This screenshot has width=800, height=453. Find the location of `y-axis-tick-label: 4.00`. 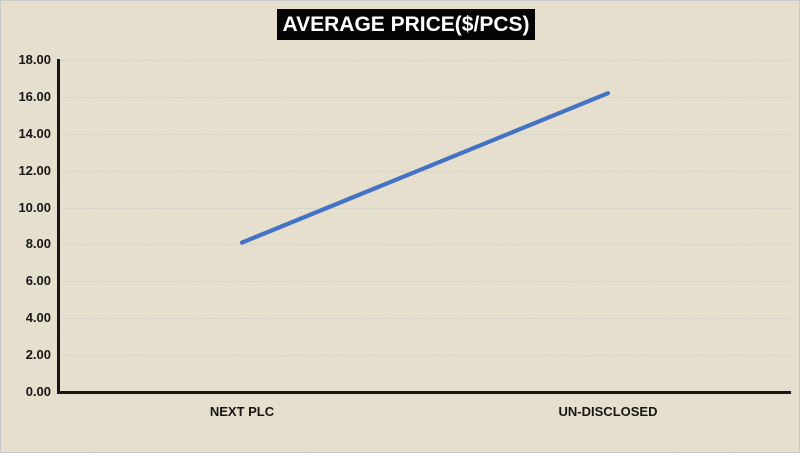

y-axis-tick-label: 4.00 is located at coordinates (38, 317).